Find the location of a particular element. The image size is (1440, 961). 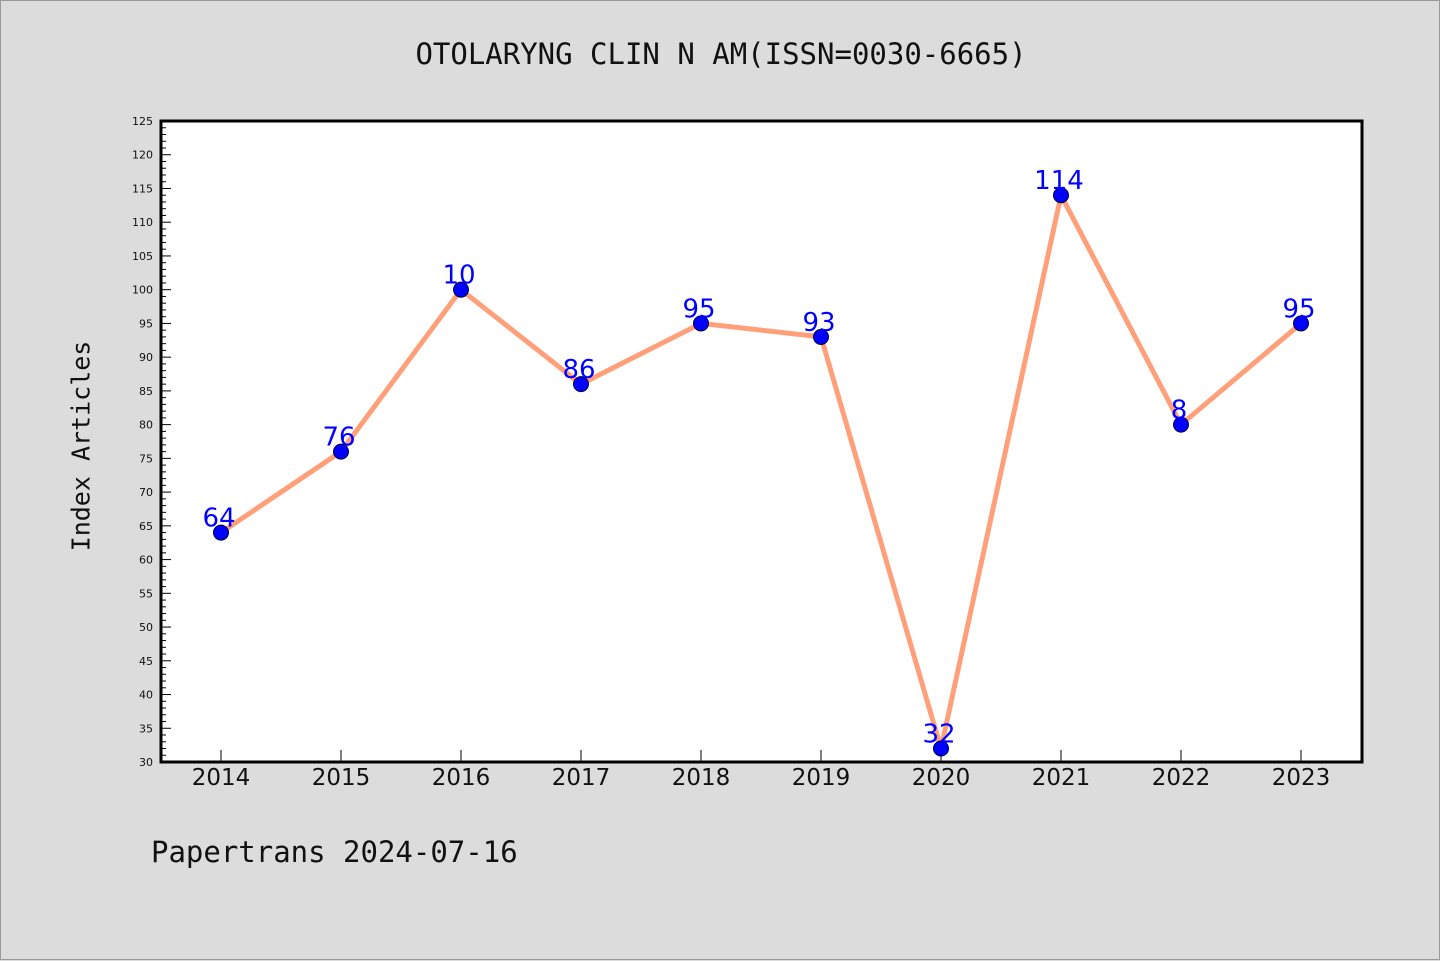

x-tick-label: 2019 is located at coordinates (821, 778).